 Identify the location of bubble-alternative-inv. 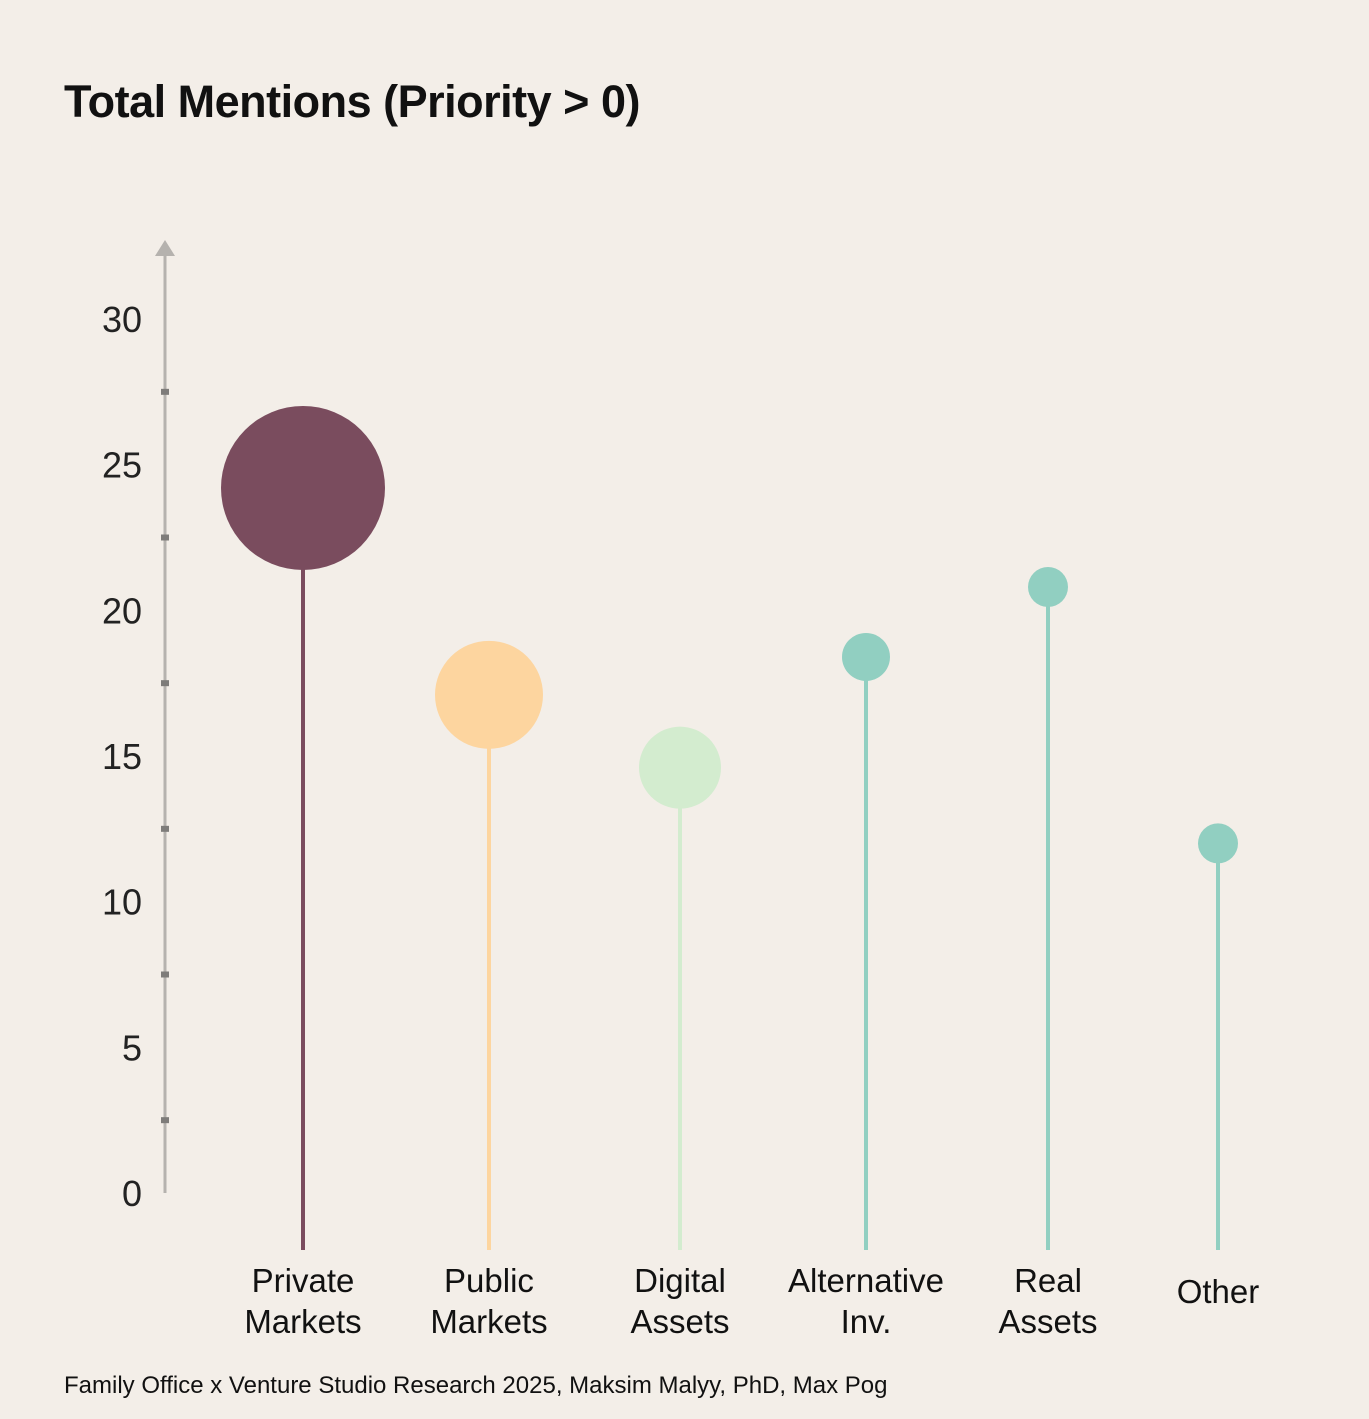
(866, 656).